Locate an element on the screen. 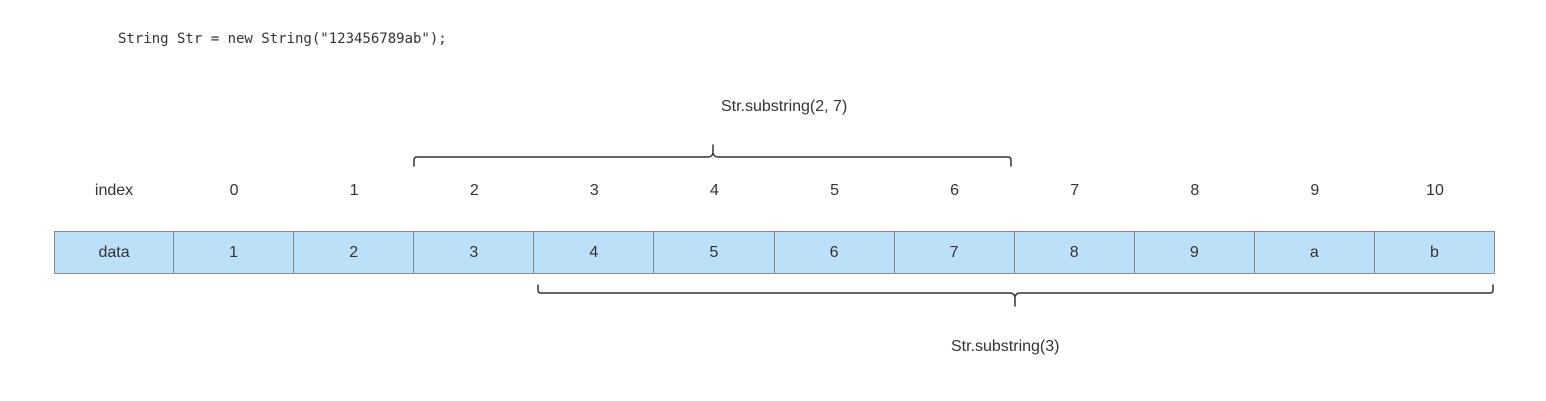  substring-from-label: Str.substring(3) is located at coordinates (1005, 346).